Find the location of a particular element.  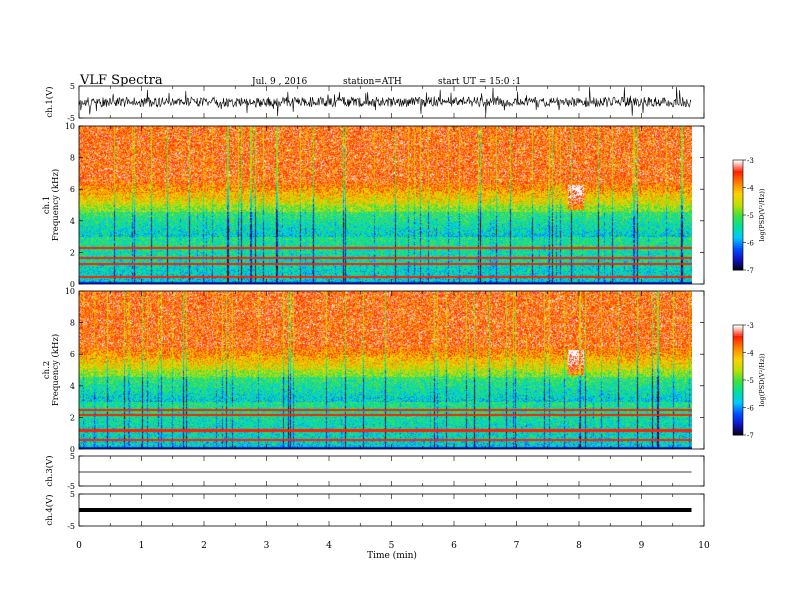

ch4-wave-y-axis-title: ch.4(V) is located at coordinates (49, 509).